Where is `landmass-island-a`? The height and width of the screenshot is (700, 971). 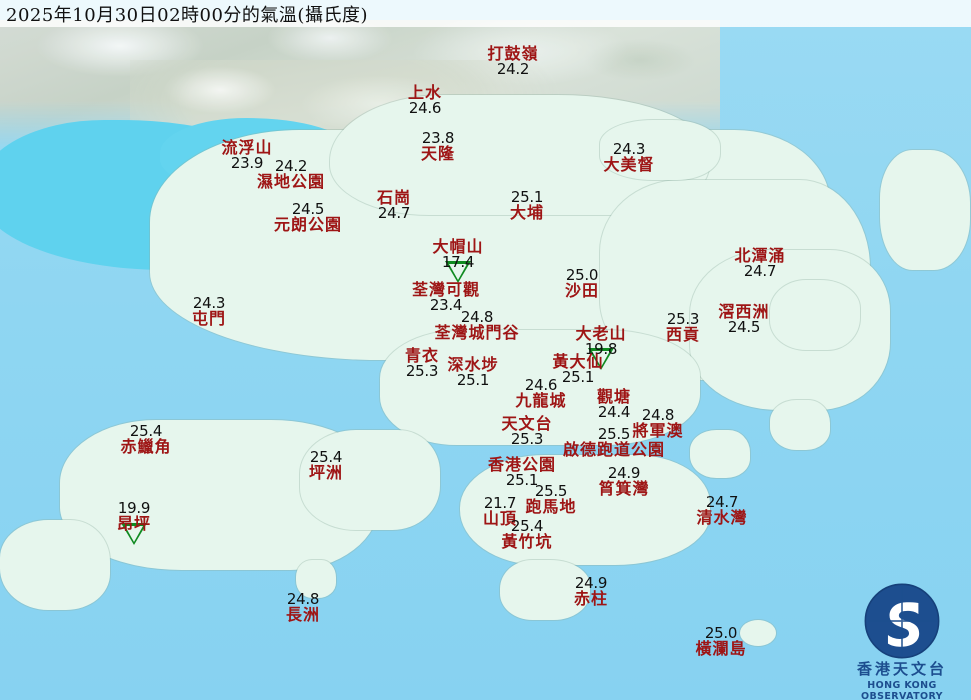 landmass-island-a is located at coordinates (720, 454).